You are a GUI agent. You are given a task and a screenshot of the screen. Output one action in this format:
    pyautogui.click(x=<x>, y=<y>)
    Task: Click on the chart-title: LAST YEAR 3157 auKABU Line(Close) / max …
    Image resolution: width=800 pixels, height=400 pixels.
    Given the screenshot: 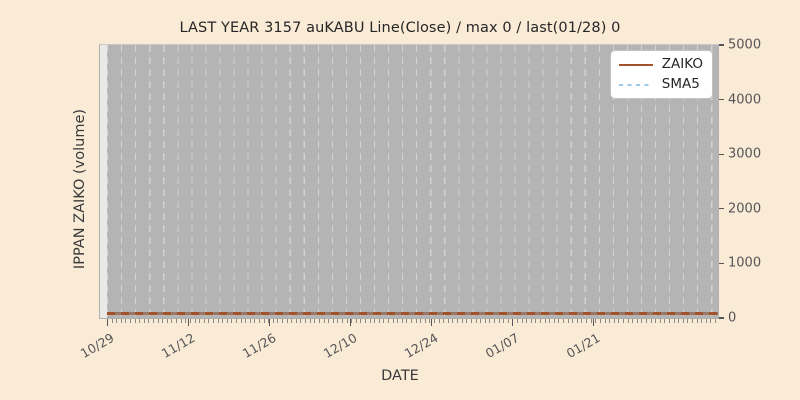 What is the action you would take?
    pyautogui.click(x=400, y=28)
    